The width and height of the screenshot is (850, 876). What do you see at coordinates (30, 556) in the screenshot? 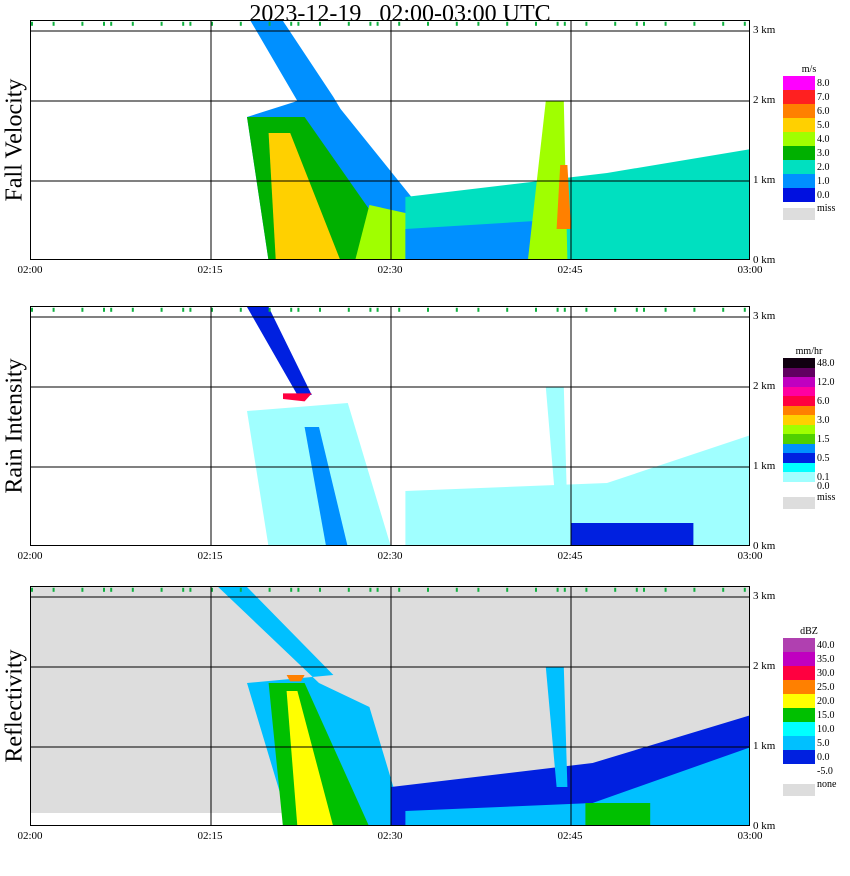
I see `x-tick-label: 02:00` at bounding box center [30, 556].